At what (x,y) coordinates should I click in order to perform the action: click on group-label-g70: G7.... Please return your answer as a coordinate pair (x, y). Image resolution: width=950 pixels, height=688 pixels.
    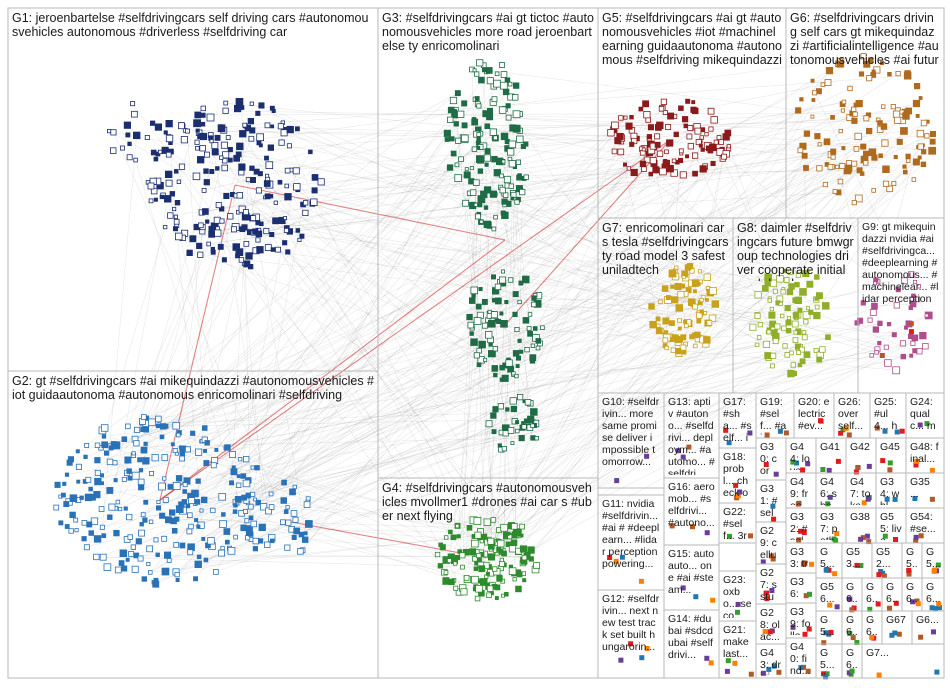
    Looking at the image, I should click on (877, 653).